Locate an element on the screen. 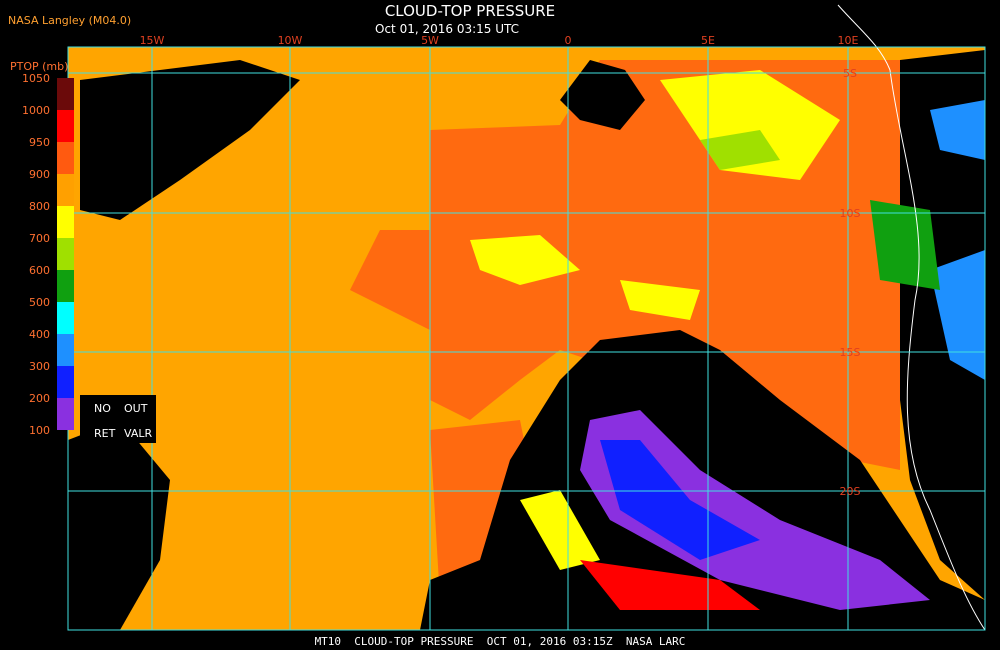 The height and width of the screenshot is (650, 1000). missing-label: RET is located at coordinates (105, 433).